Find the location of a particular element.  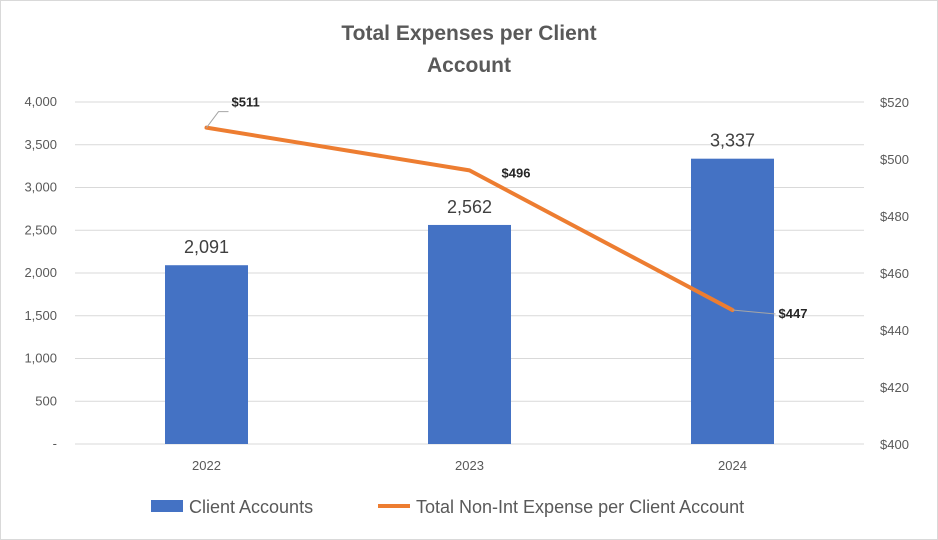

line-data-label: $447 is located at coordinates (793, 313).